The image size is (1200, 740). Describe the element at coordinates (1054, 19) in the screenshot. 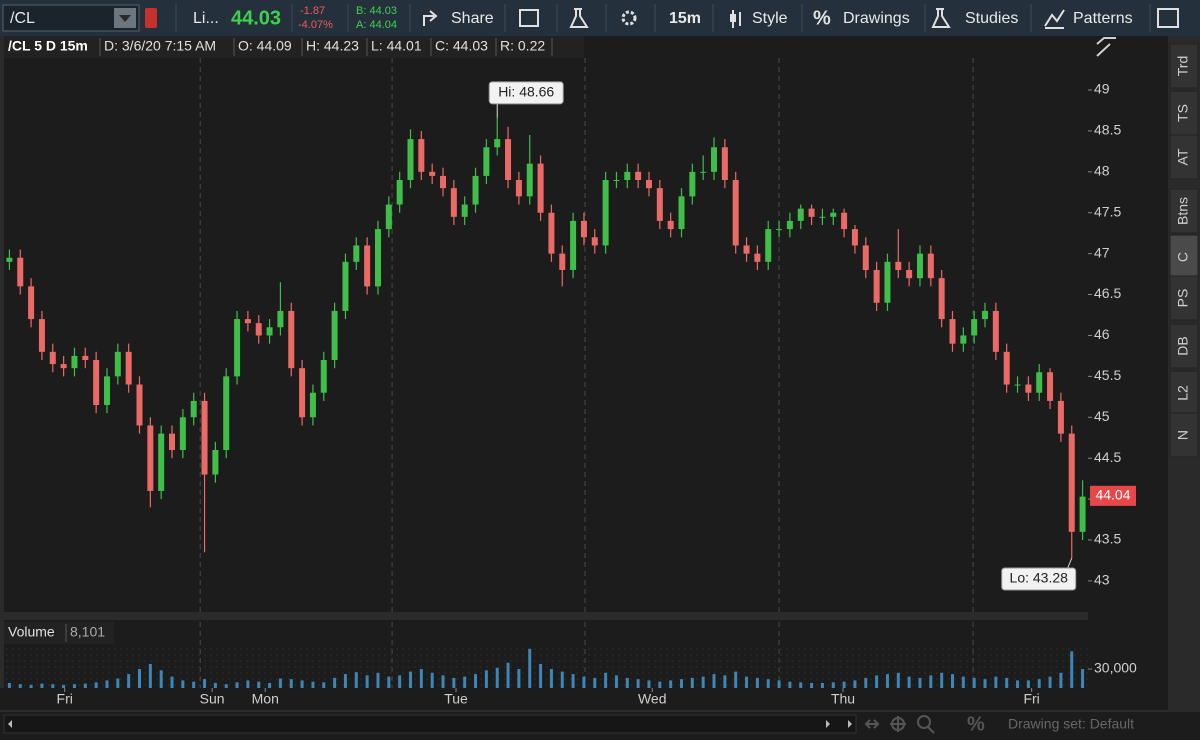

I see `patterns-icon` at that location.